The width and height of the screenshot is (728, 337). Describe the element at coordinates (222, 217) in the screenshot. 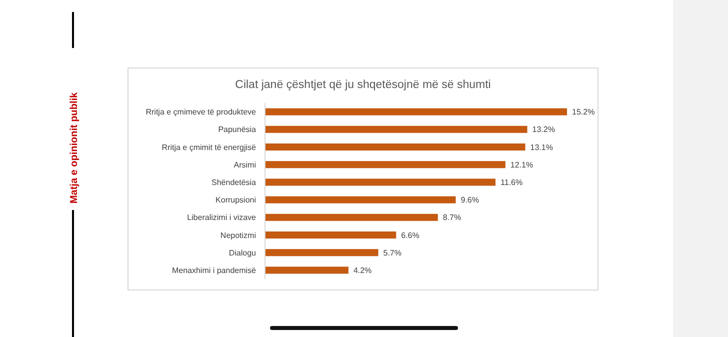

I see `y-tick-label: Liberalizimi i vizave` at that location.